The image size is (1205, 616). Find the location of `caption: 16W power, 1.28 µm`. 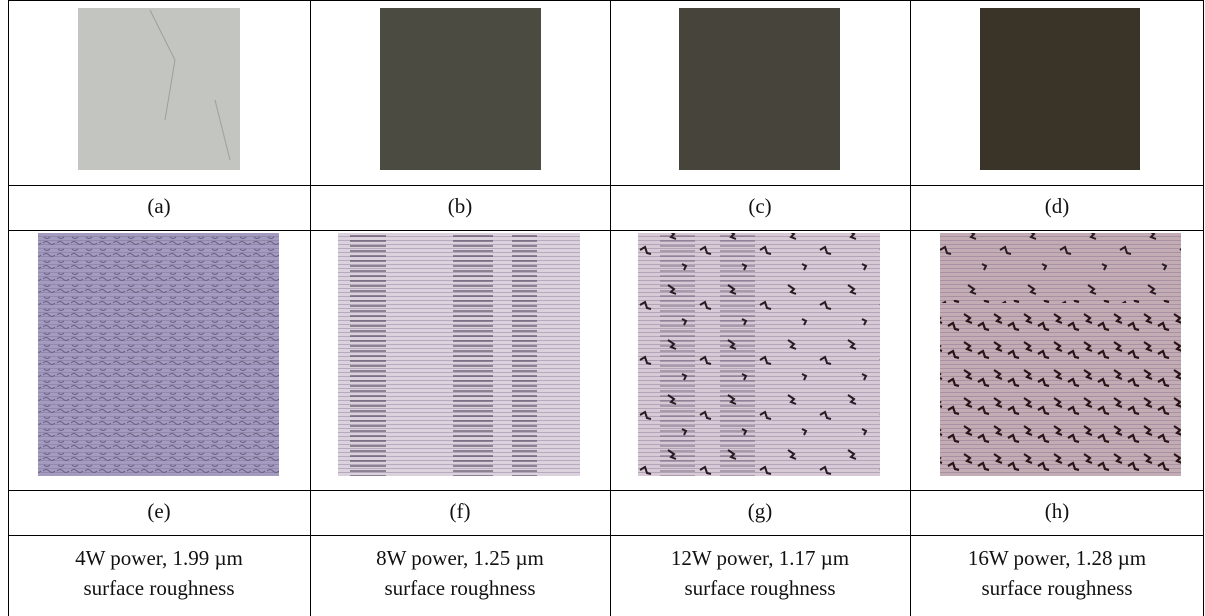

caption: 16W power, 1.28 µm is located at coordinates (1057, 558).